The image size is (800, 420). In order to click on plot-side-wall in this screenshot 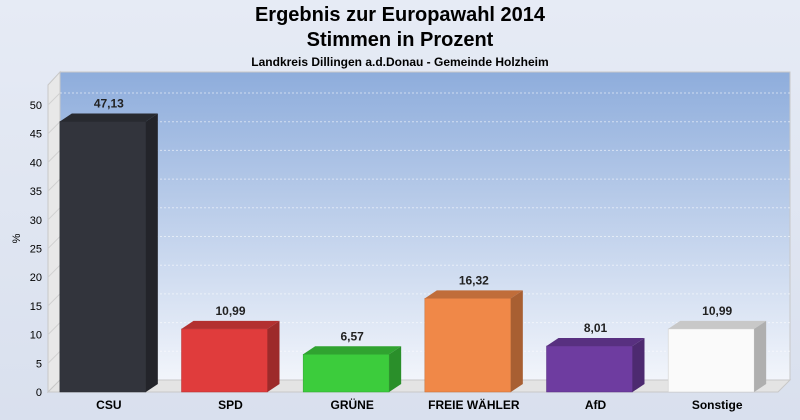, I will do `click(54, 232)`.